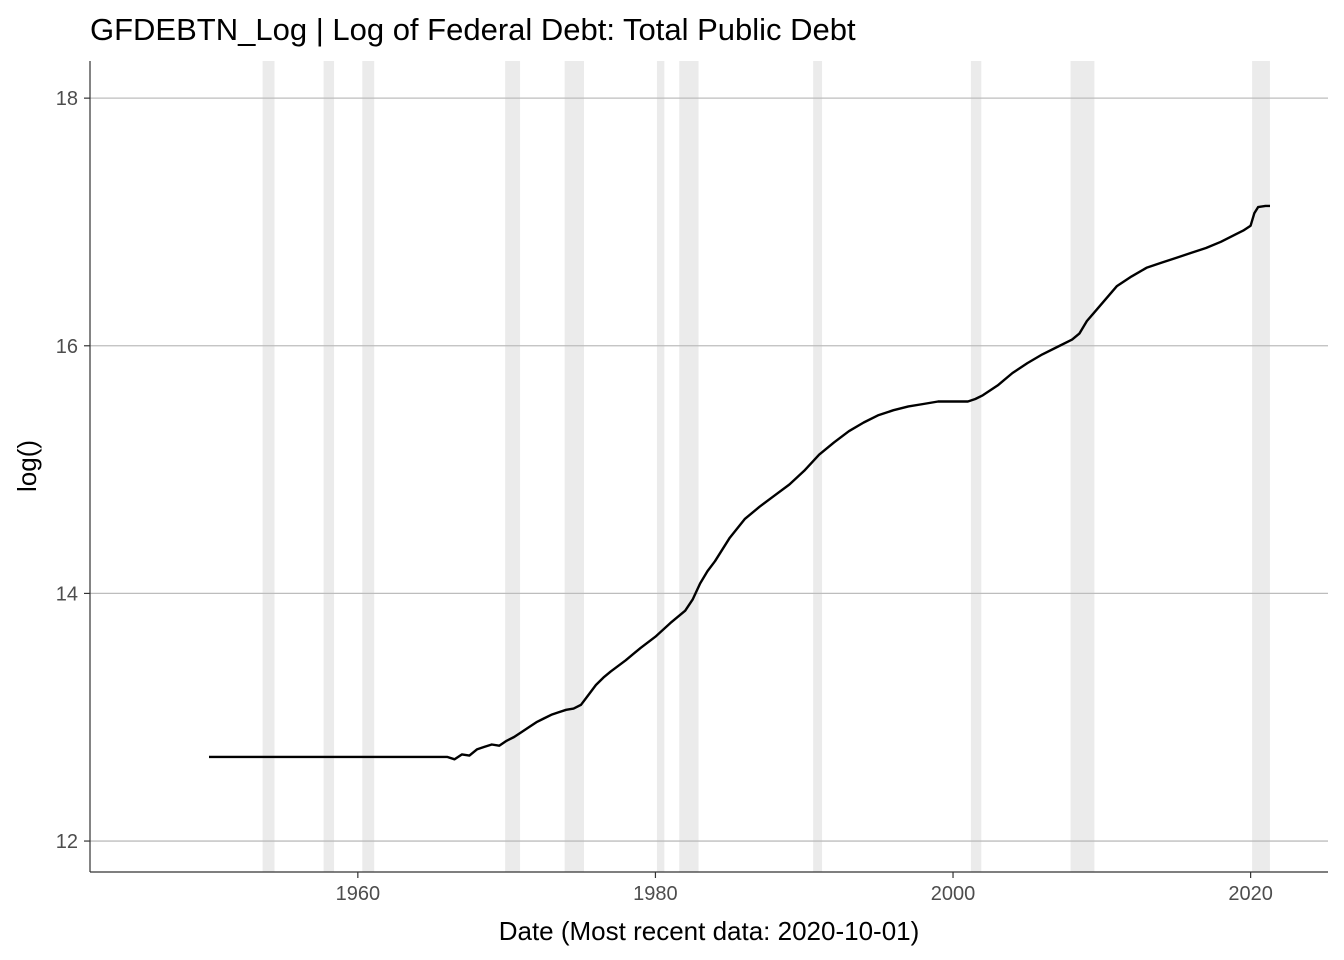 The width and height of the screenshot is (1344, 960). Describe the element at coordinates (67, 347) in the screenshot. I see `y-tick-label-16: 16` at that location.